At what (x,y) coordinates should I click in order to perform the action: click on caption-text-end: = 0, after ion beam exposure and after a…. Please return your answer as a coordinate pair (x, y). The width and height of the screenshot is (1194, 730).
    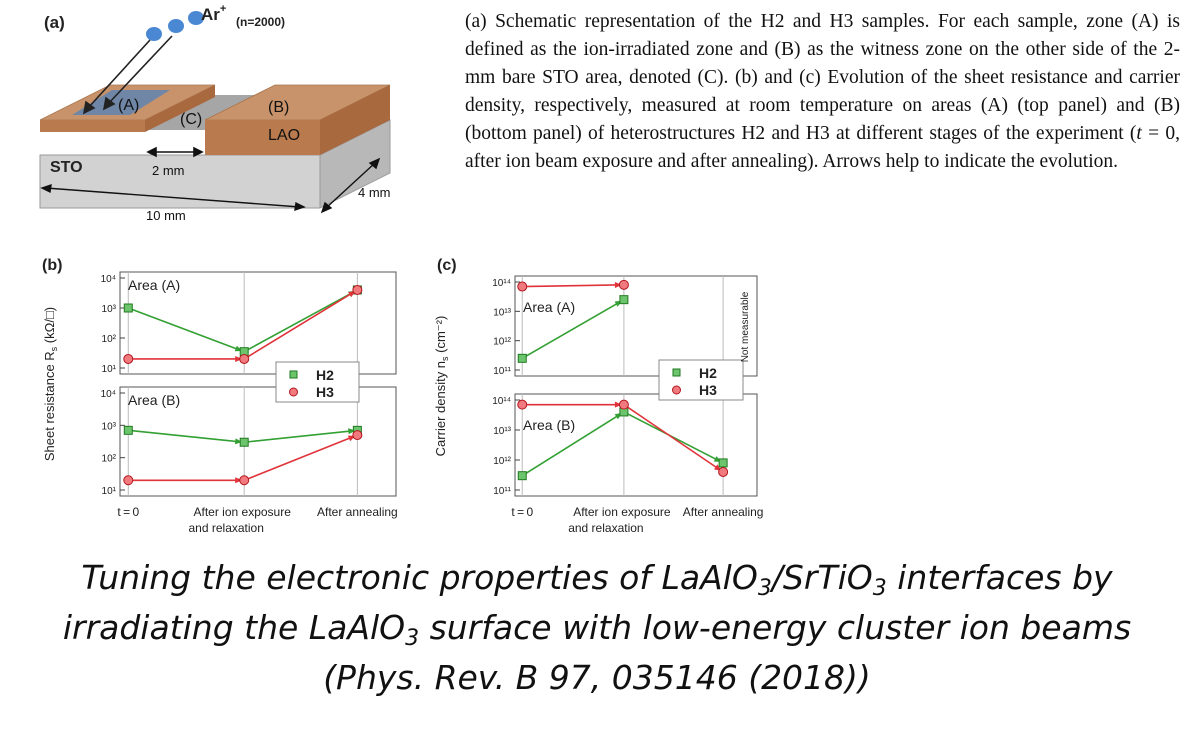
    Looking at the image, I should click on (822, 147).